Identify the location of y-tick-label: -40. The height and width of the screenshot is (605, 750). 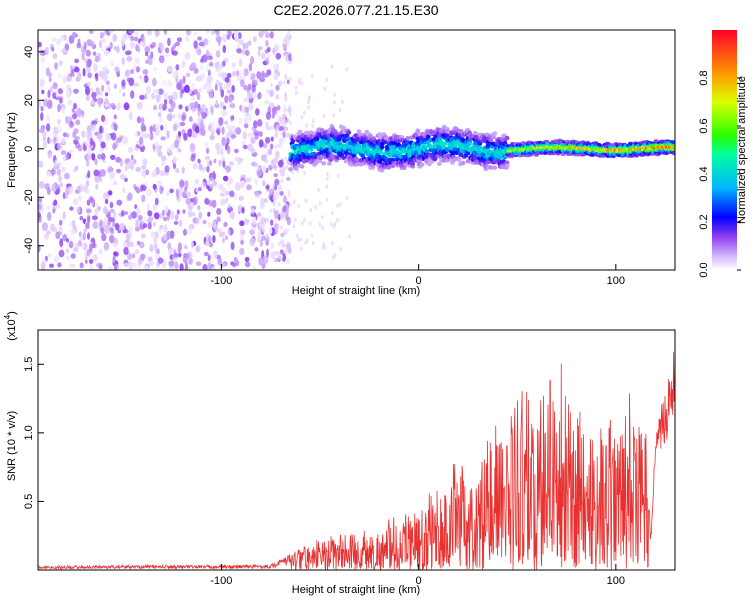
(29, 246).